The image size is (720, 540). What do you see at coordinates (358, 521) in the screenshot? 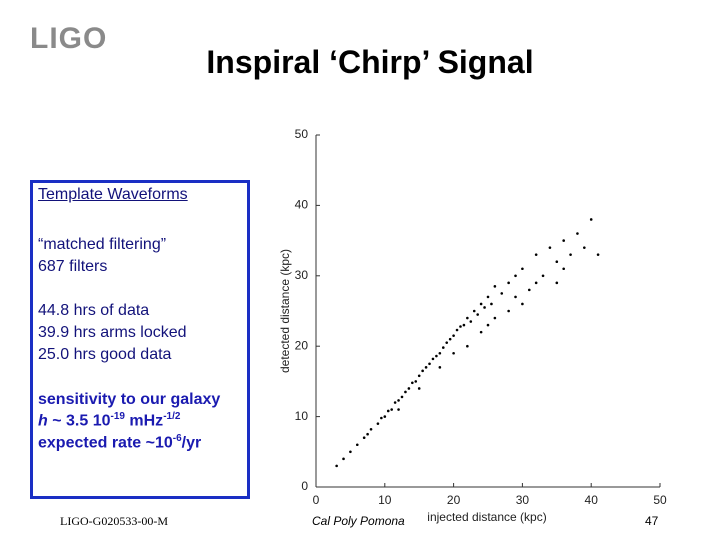
I see `footer-text: Cal Poly Pomona` at bounding box center [358, 521].